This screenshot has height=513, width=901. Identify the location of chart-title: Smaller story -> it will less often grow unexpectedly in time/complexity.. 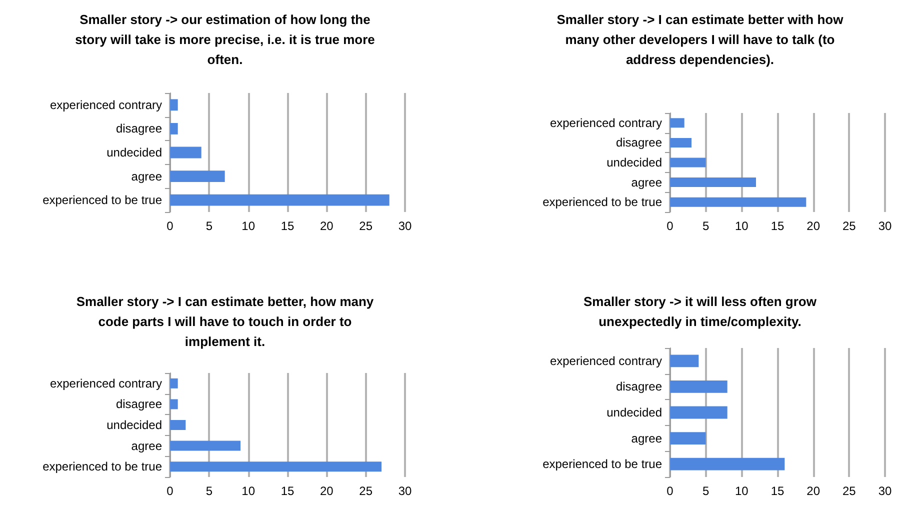
(700, 312).